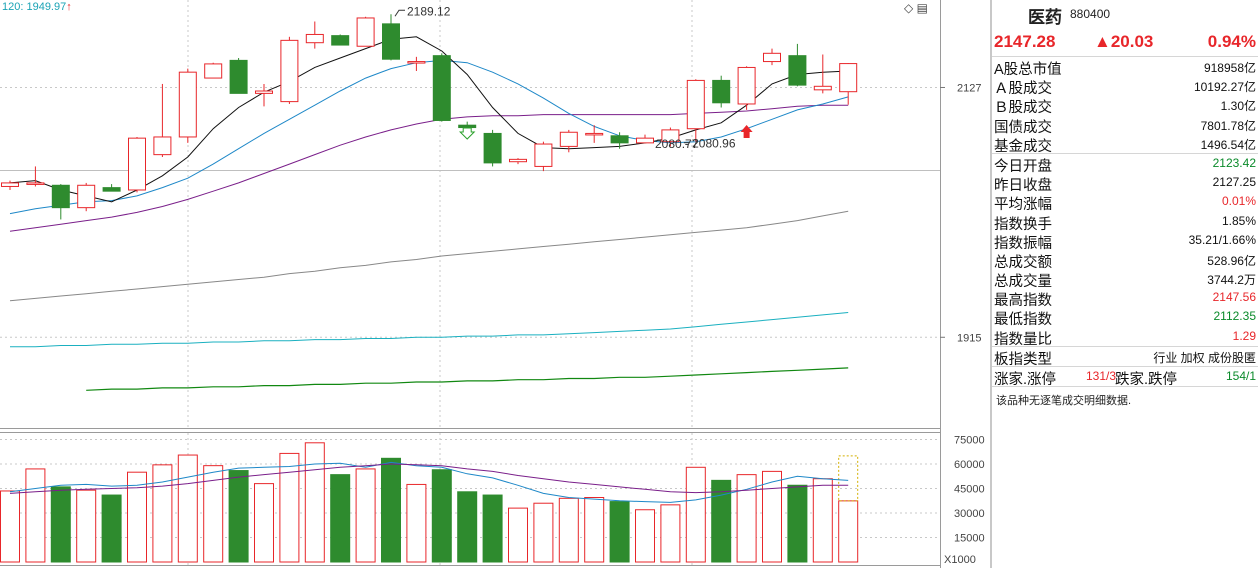 This screenshot has height=568, width=1258. I want to click on trade-detail-note: 该品种无逐笔成交明细数据., so click(1064, 401).